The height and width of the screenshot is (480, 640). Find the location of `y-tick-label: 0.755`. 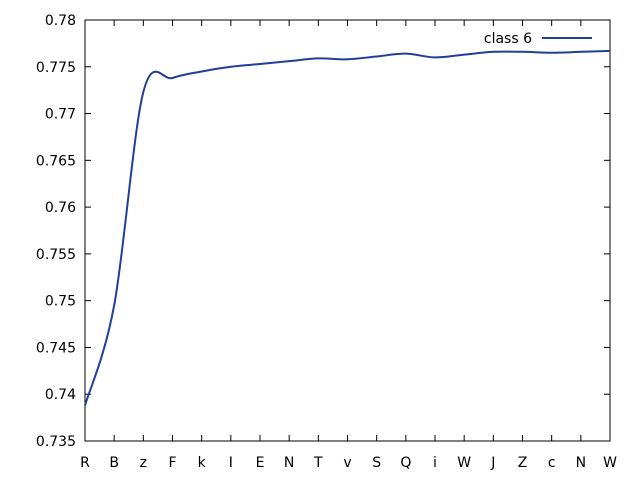

y-tick-label: 0.755 is located at coordinates (56, 255).